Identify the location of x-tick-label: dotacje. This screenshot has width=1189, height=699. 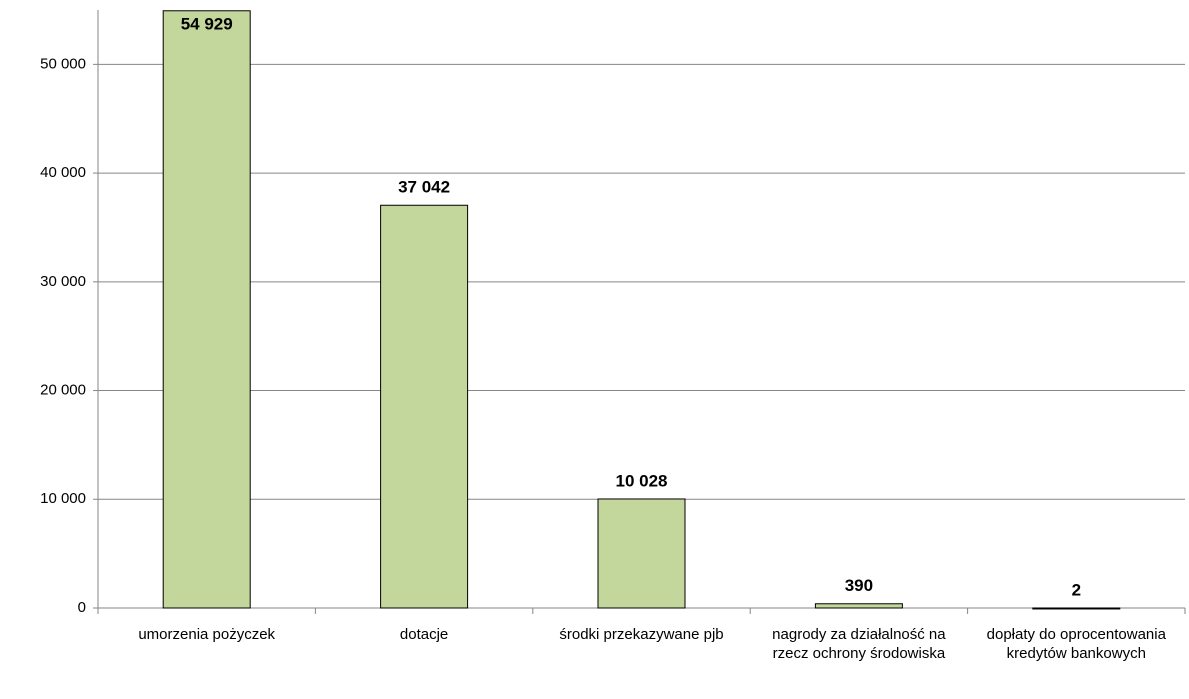
(424, 634).